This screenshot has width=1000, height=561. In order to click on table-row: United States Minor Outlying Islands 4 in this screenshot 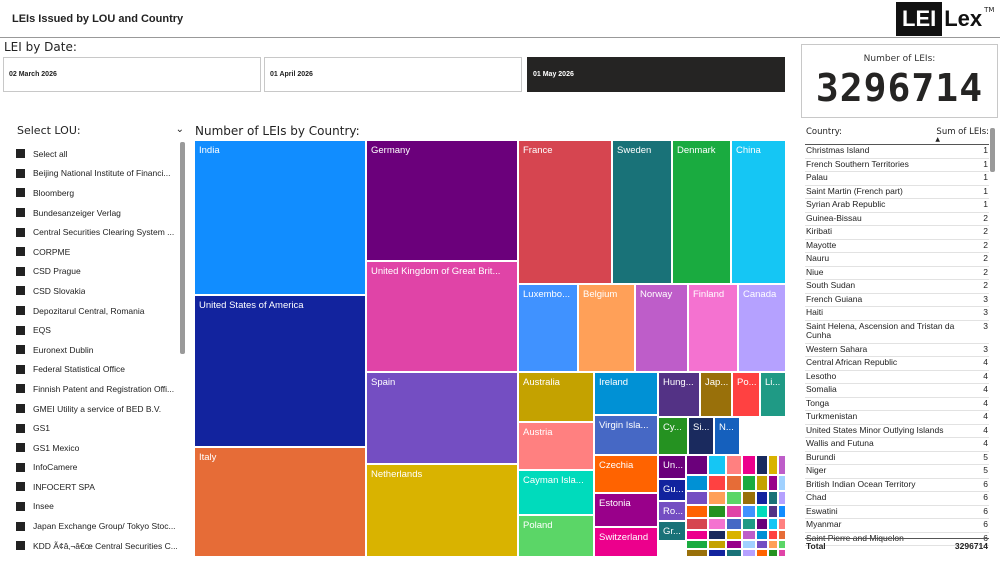, I will do `click(897, 431)`.